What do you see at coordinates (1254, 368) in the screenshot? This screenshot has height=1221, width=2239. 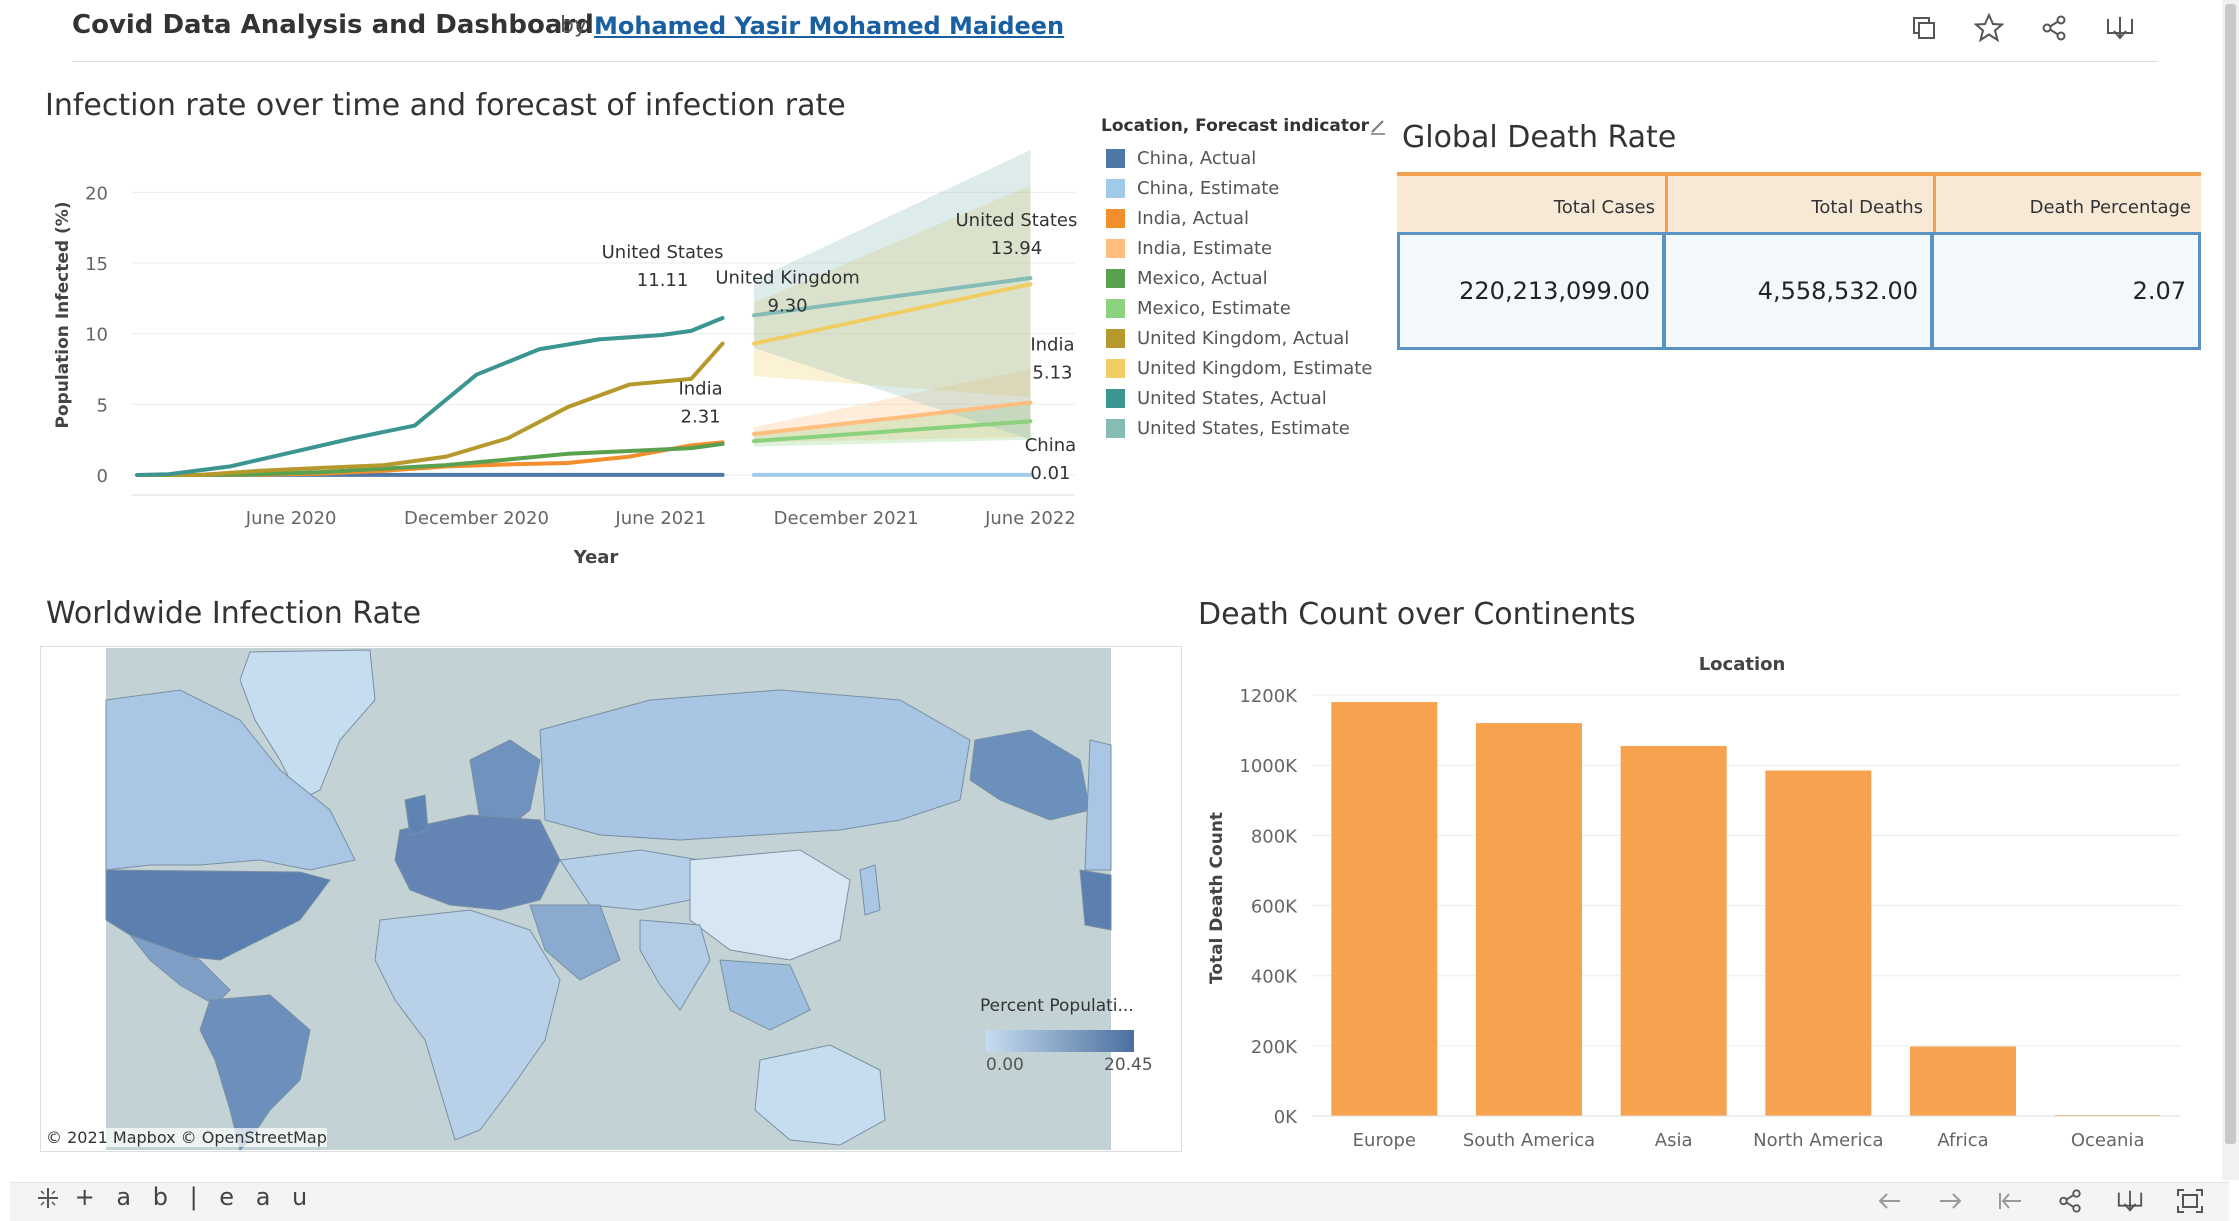 I see `legend-label: United Kingdom, Estimate` at bounding box center [1254, 368].